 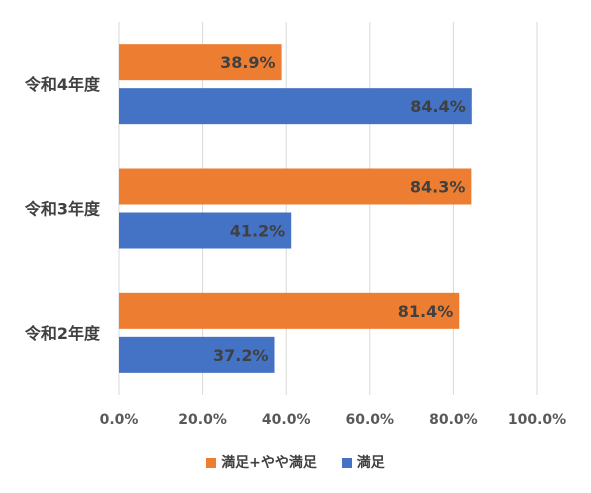 What do you see at coordinates (537, 420) in the screenshot?
I see `x-tick-label: 100.0%` at bounding box center [537, 420].